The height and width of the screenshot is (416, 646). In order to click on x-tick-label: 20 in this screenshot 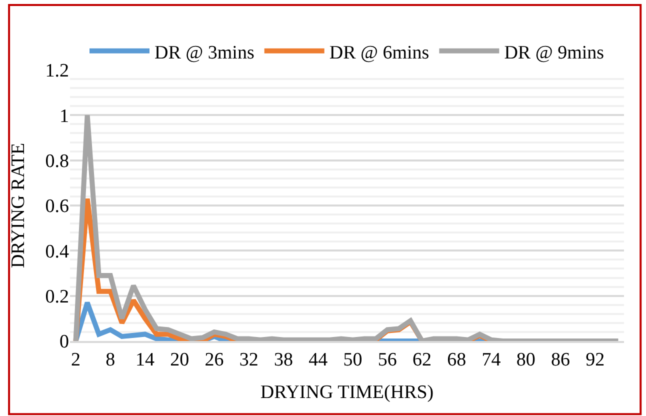, I will do `click(180, 360)`.